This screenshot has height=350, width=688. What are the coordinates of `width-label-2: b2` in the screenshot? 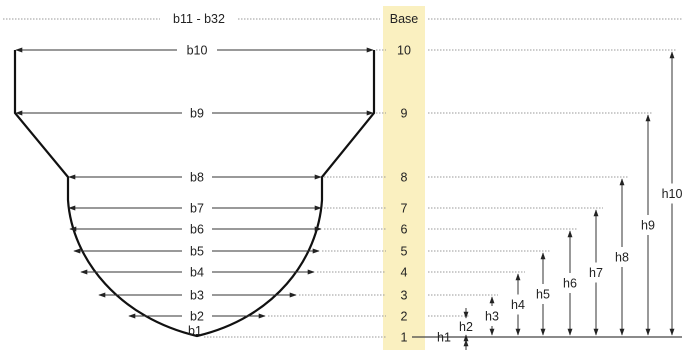 It's located at (197, 317).